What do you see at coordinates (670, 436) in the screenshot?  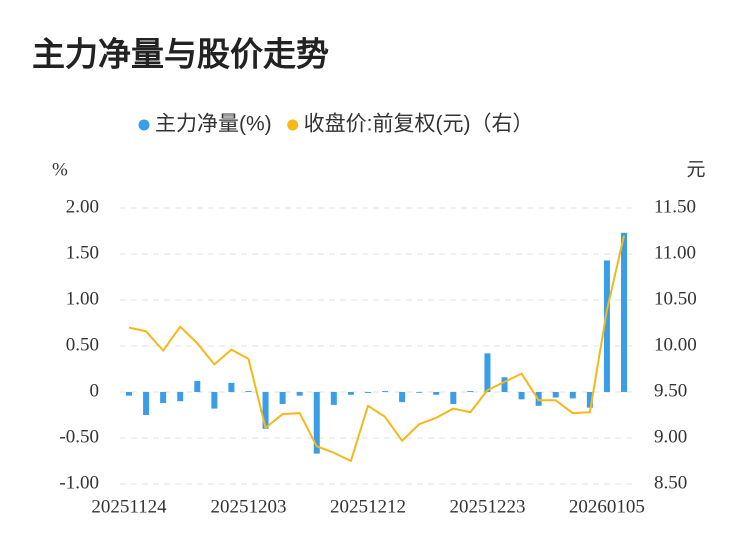 I see `y2-tick-label: 9.00` at bounding box center [670, 436].